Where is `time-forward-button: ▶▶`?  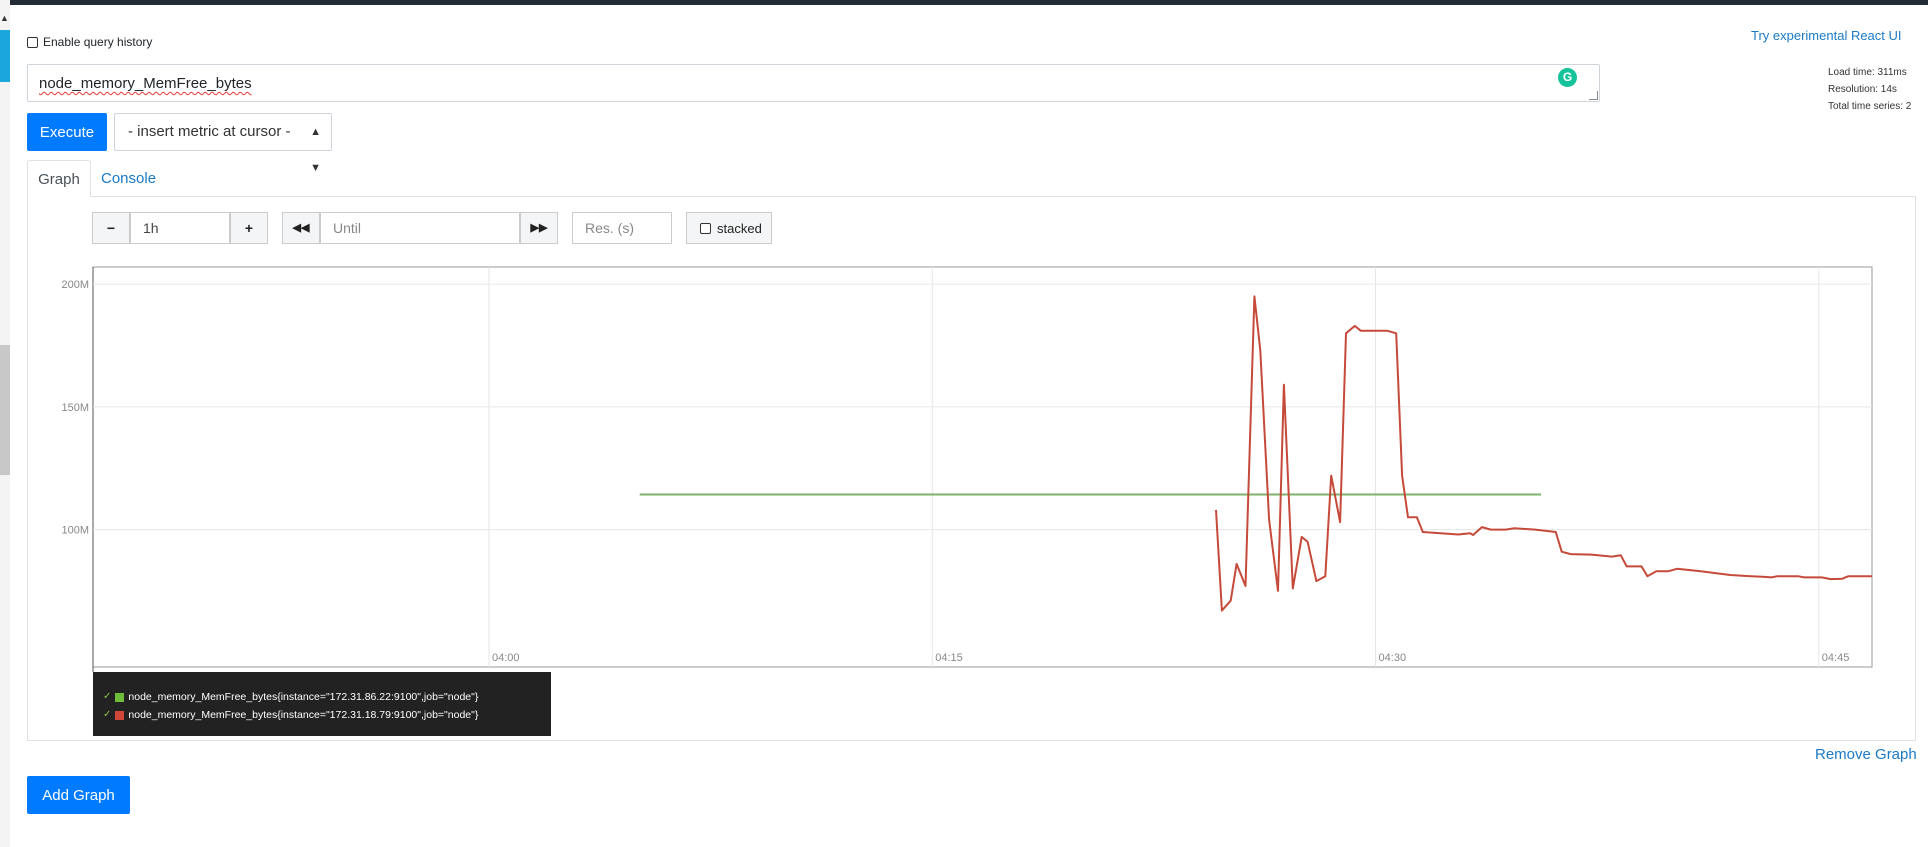 time-forward-button: ▶▶ is located at coordinates (539, 228).